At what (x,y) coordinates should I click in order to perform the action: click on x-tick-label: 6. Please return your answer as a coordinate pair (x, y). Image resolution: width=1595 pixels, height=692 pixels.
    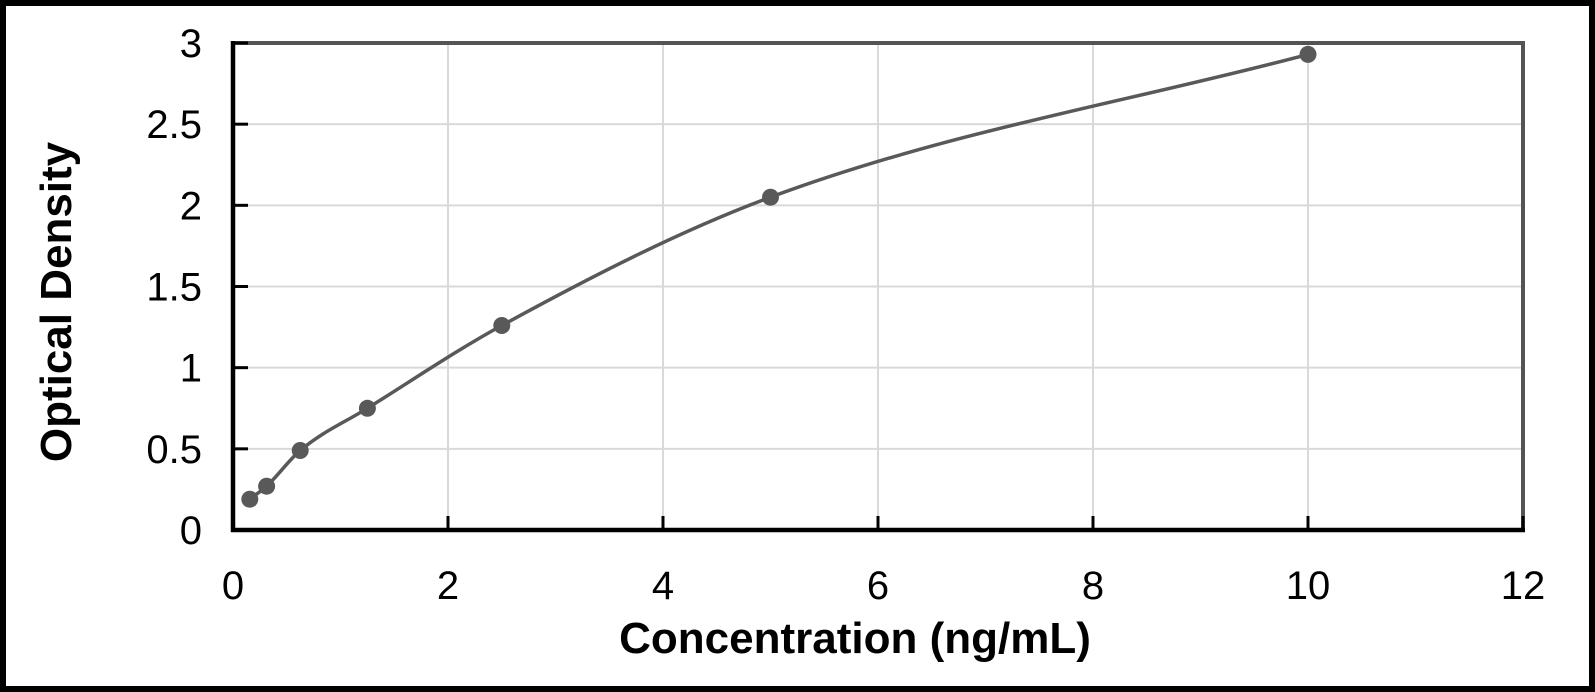
    Looking at the image, I should click on (878, 586).